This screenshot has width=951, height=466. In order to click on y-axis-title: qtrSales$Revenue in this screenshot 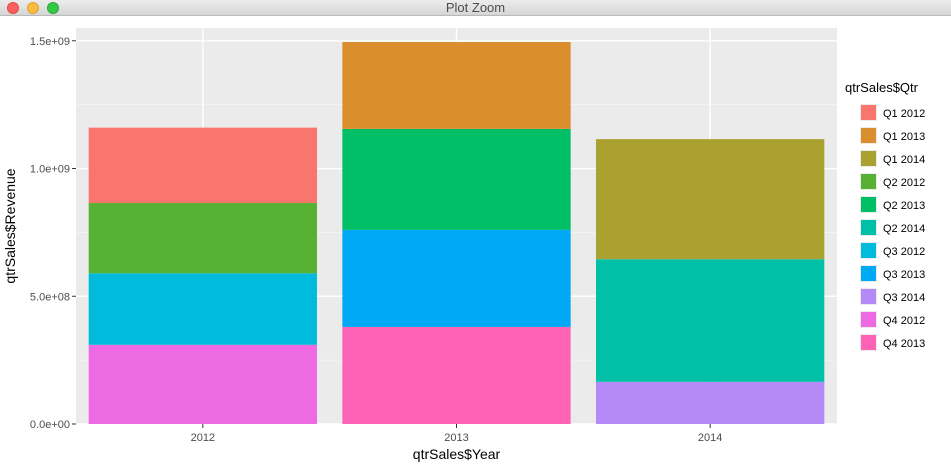, I will do `click(10, 225)`.